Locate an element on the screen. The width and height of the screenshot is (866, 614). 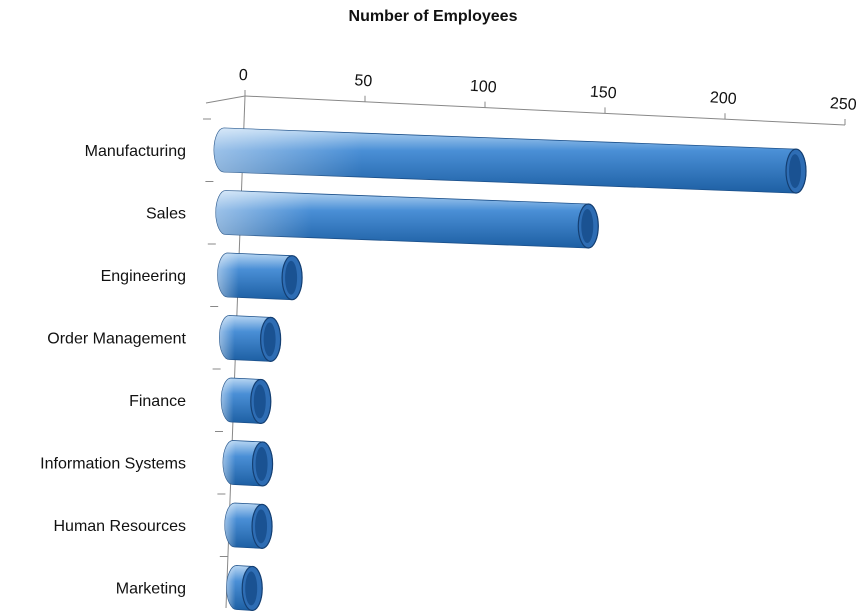
chart-title: Number of Employees is located at coordinates (433, 16).